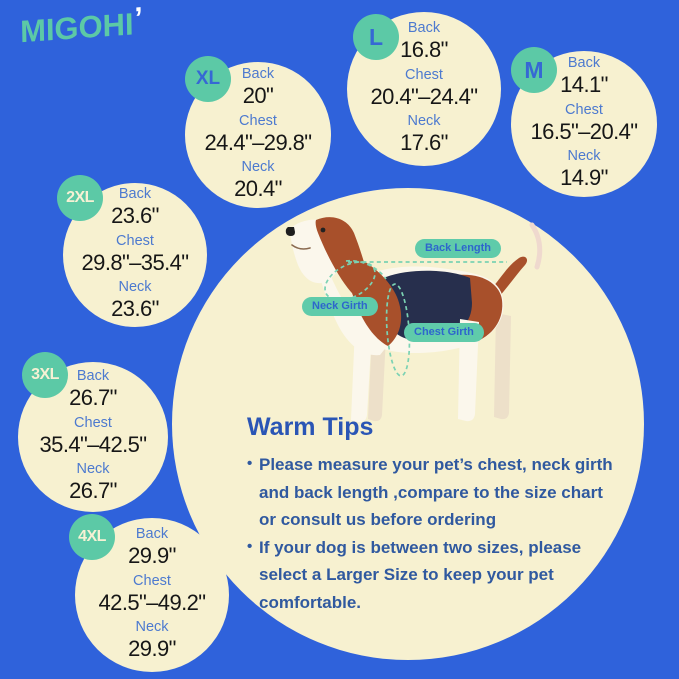 The width and height of the screenshot is (679, 679). I want to click on chest-value: 16.5"–20.4", so click(584, 131).